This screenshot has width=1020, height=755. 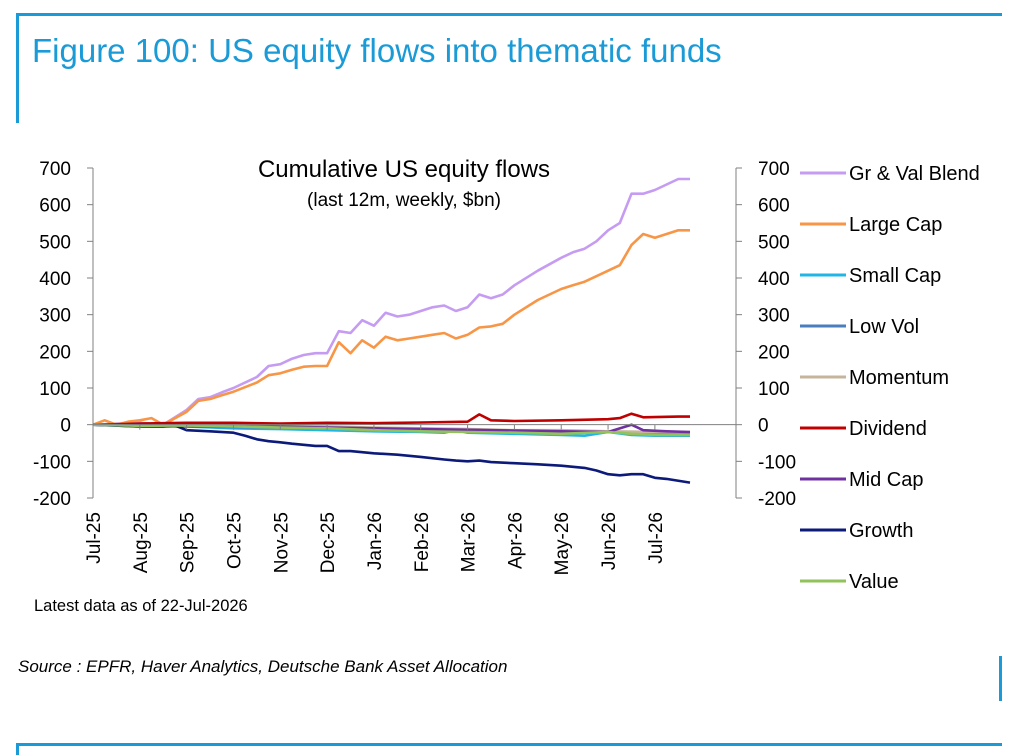 I want to click on x-tick-label: Jun-26, so click(x=609, y=541).